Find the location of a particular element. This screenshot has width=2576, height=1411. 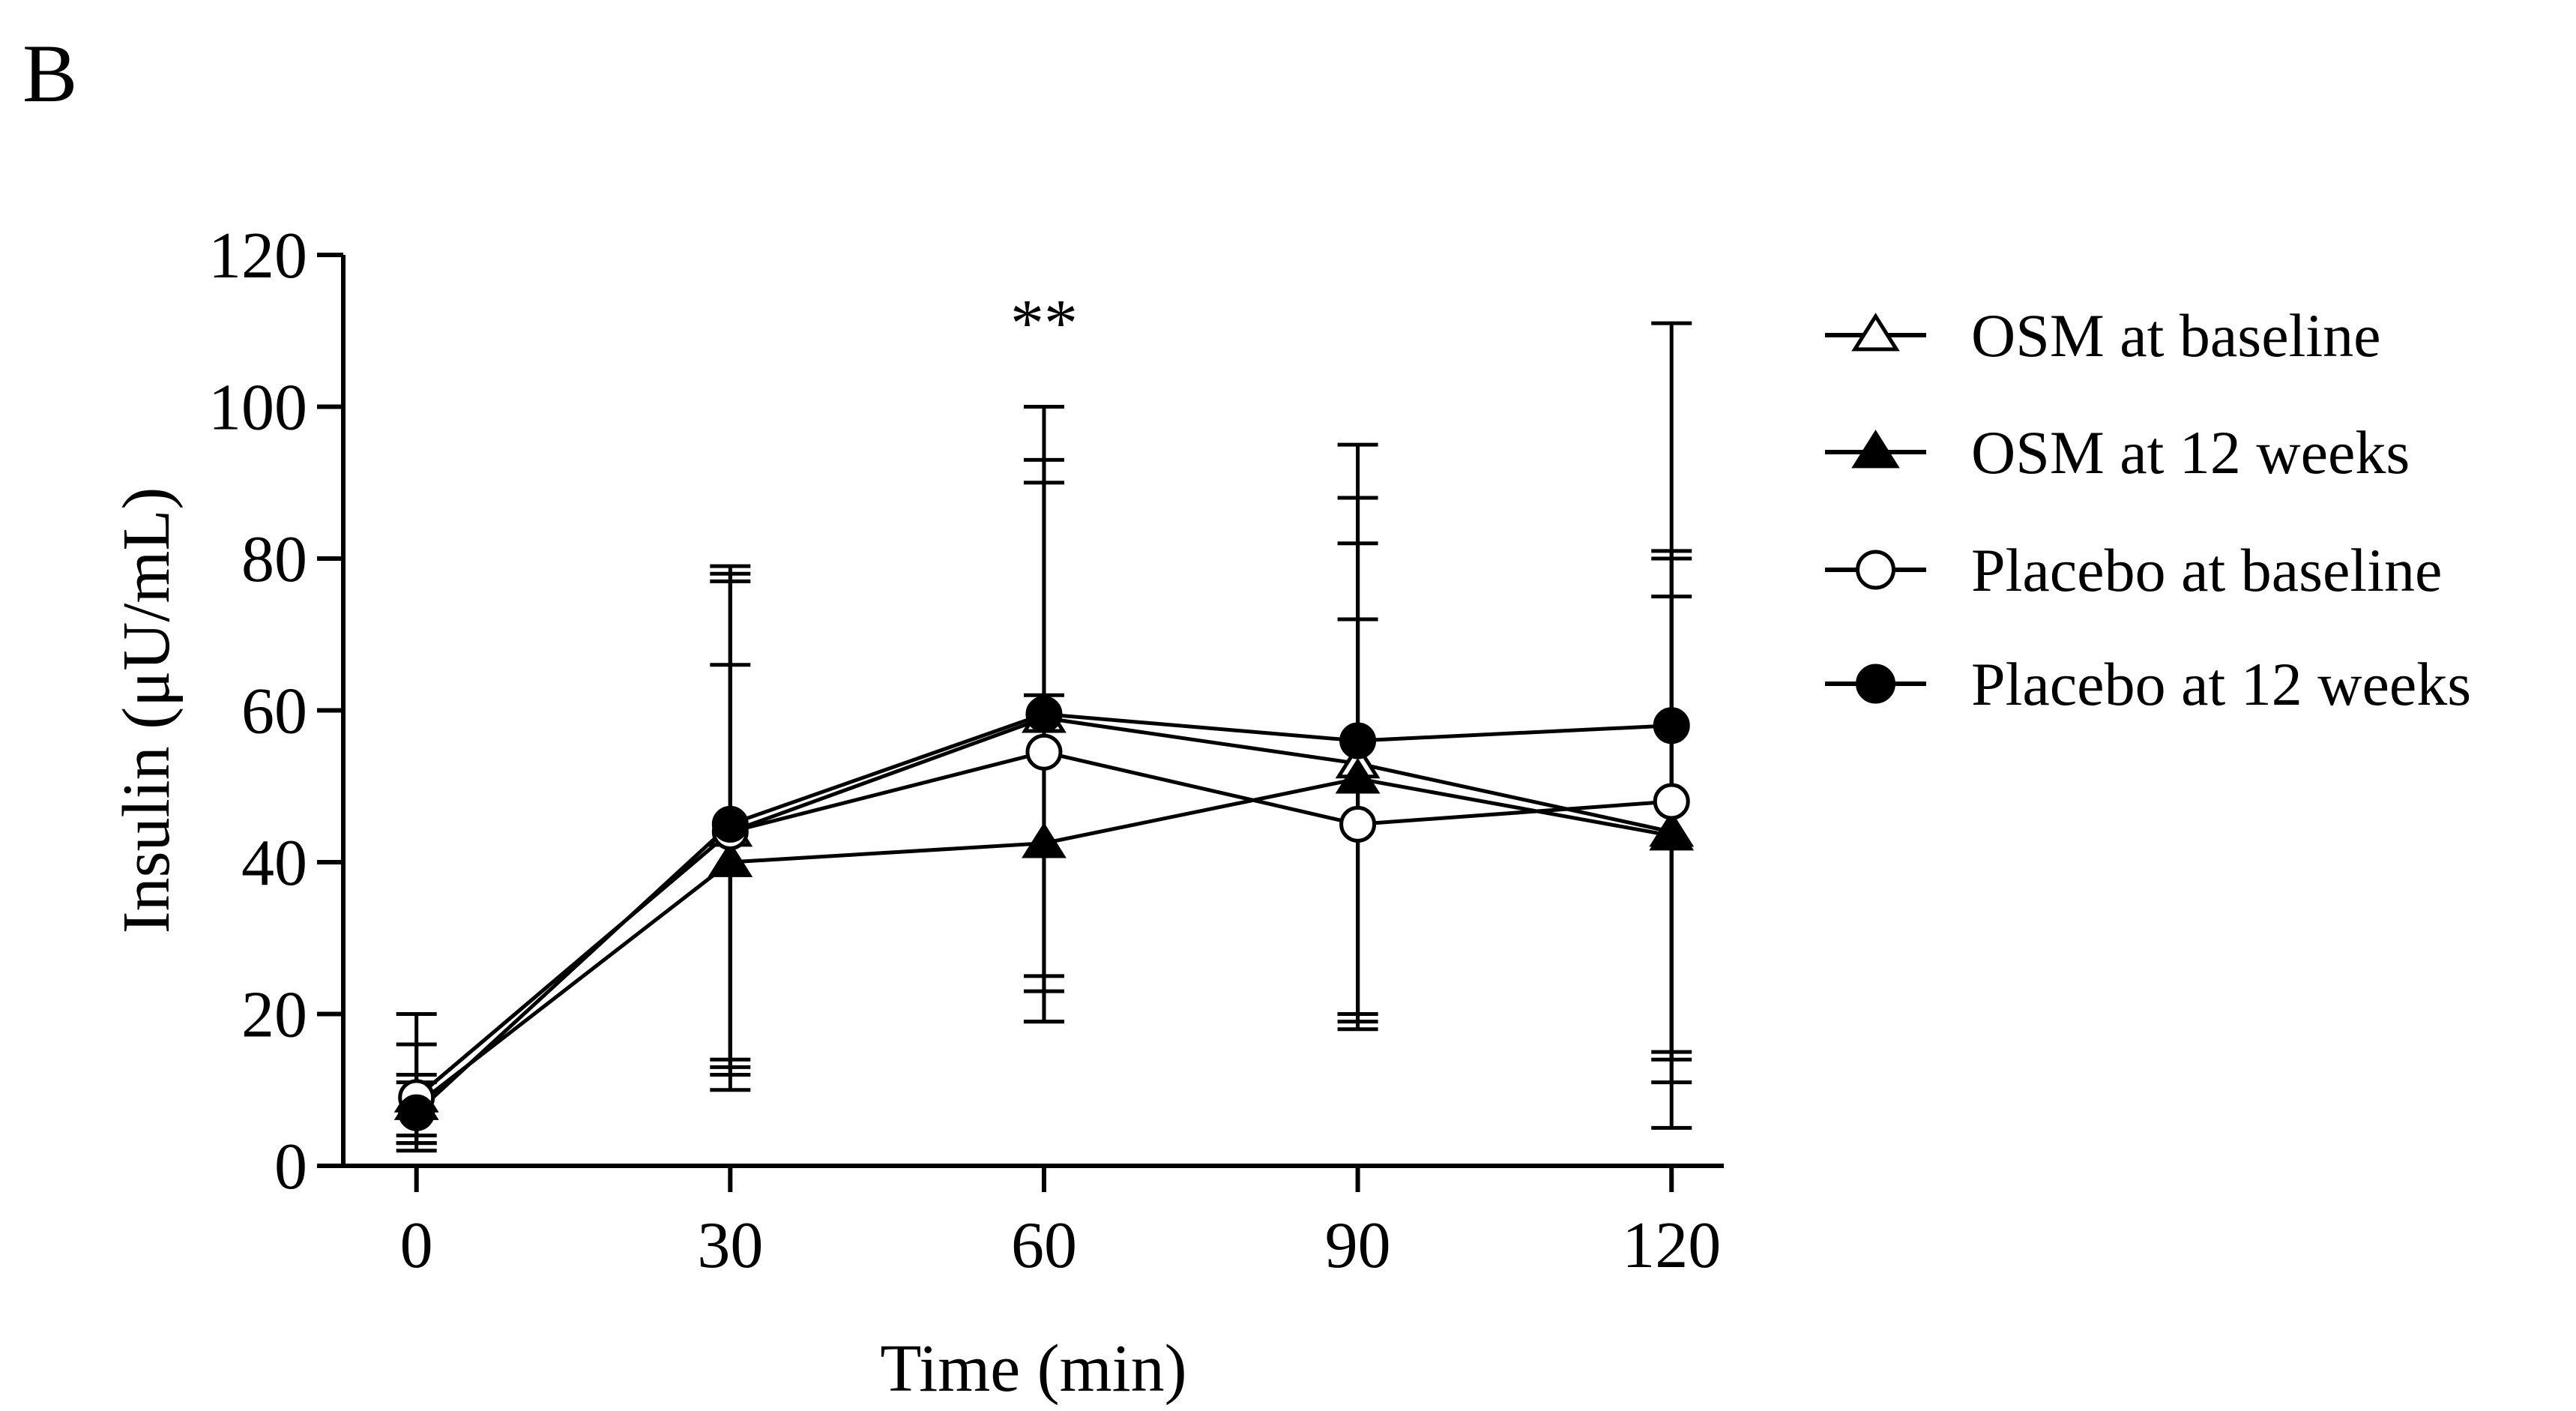

y-tick-label: 120 is located at coordinates (258, 256).